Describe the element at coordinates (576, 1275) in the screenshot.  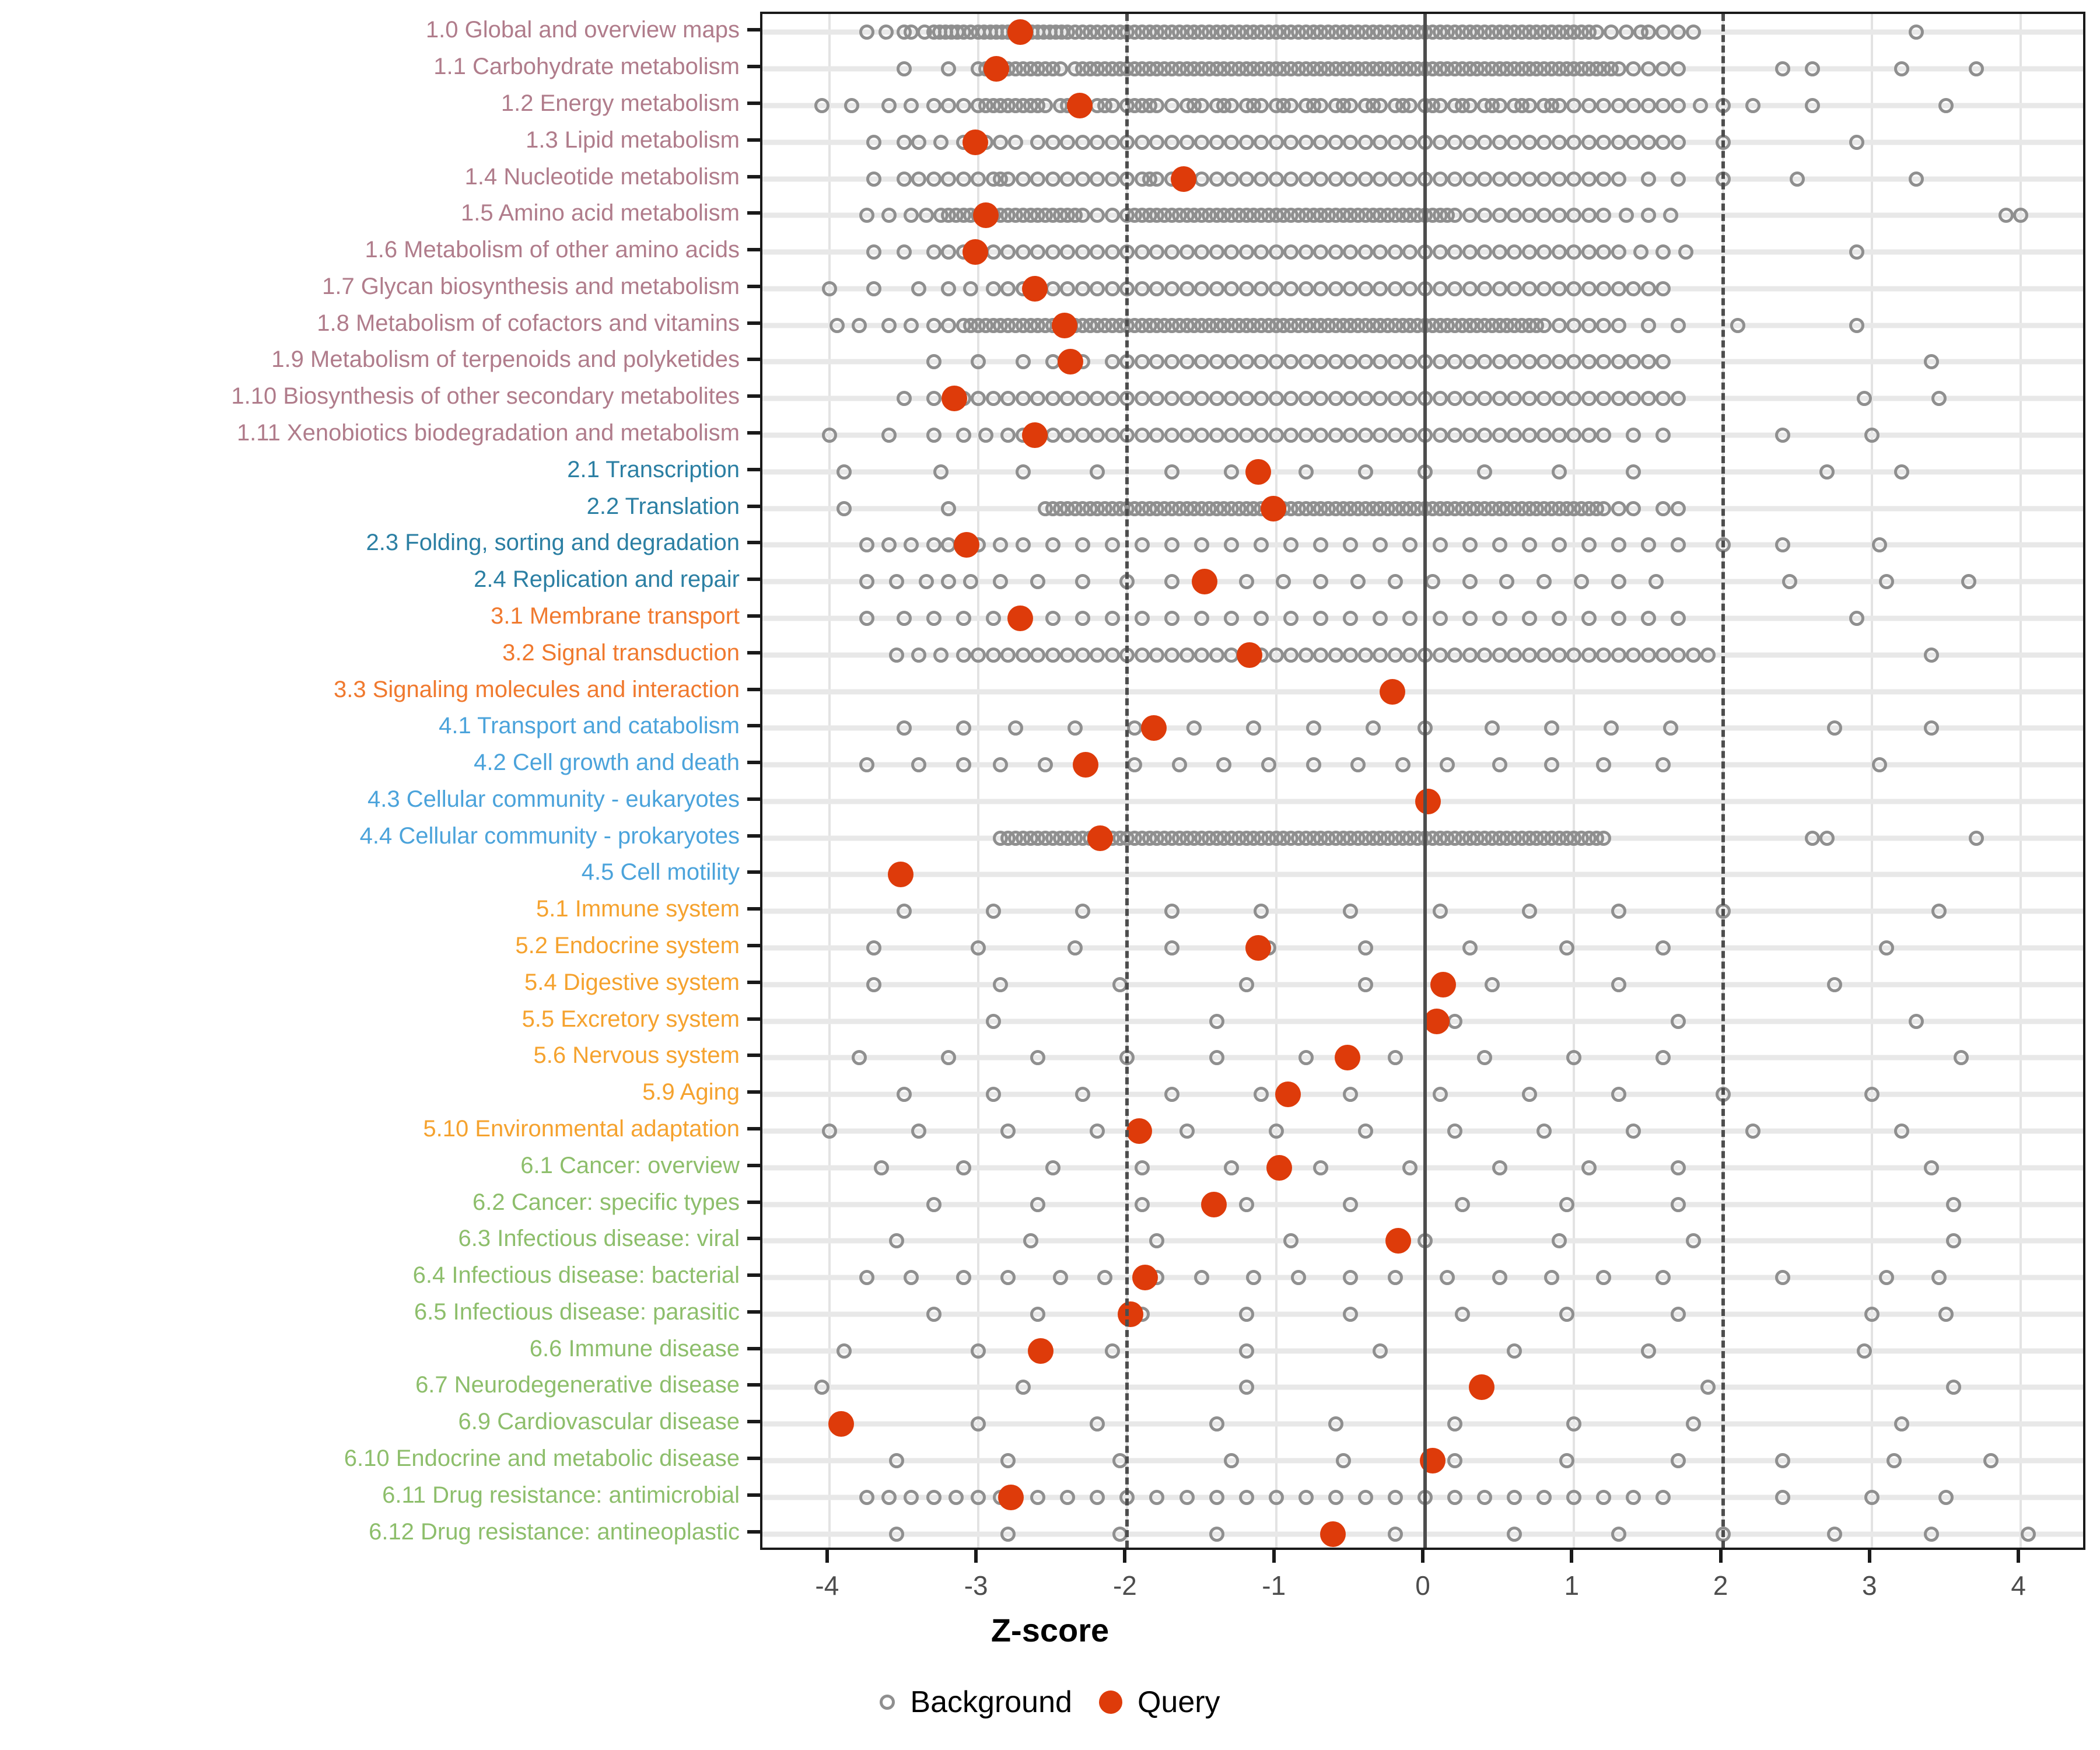
I see `y-axis-label: 6.4 Infectious disease: bacterial` at that location.